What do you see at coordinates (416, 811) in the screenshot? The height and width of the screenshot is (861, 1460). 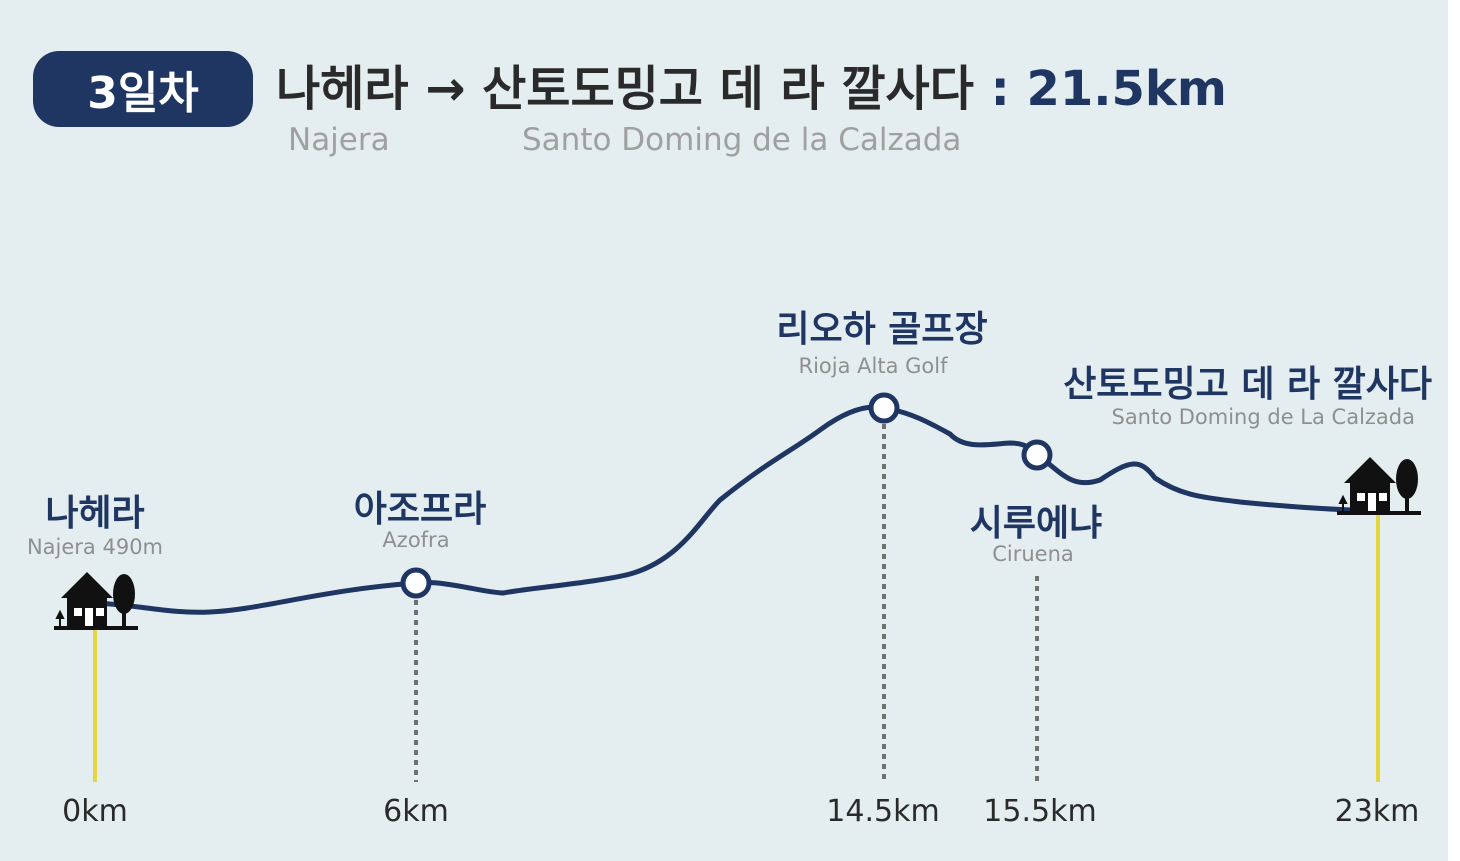 I see `km-label-azofra: 6km` at bounding box center [416, 811].